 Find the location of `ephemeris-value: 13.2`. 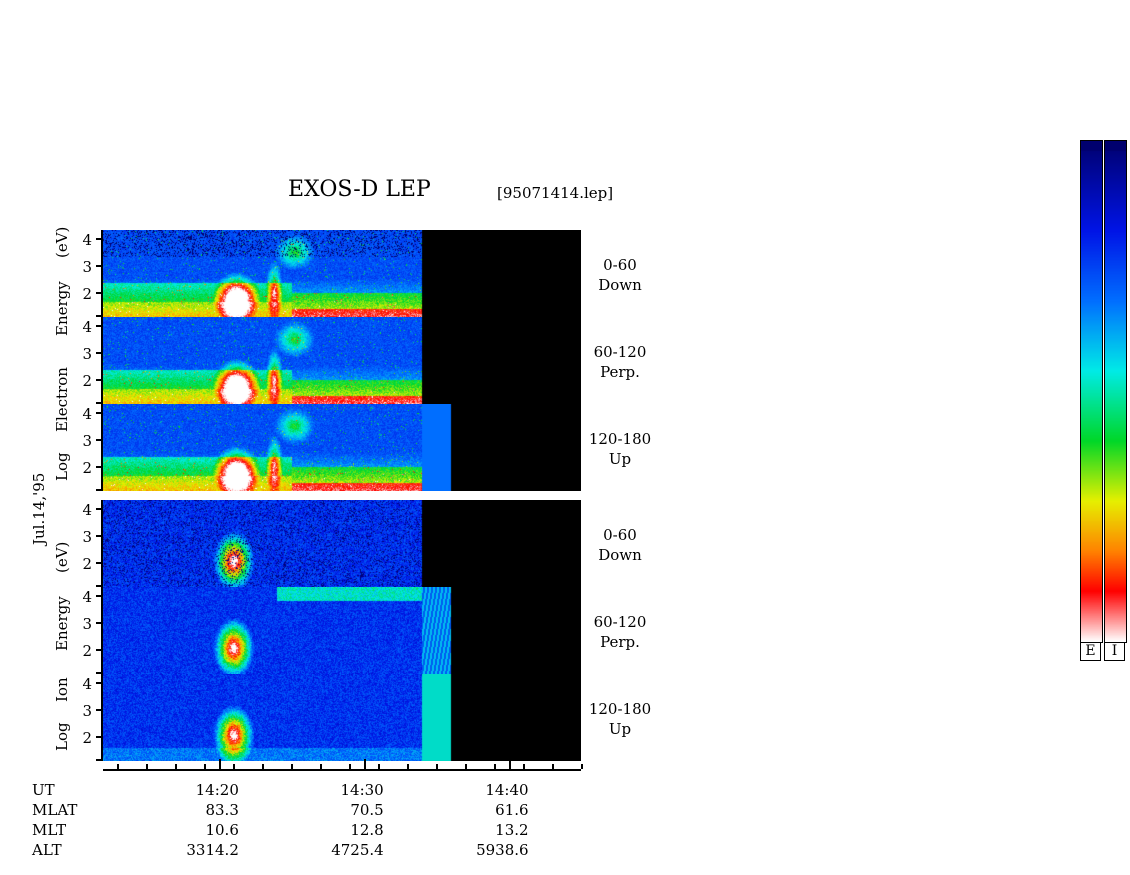

ephemeris-value: 13.2 is located at coordinates (512, 830).